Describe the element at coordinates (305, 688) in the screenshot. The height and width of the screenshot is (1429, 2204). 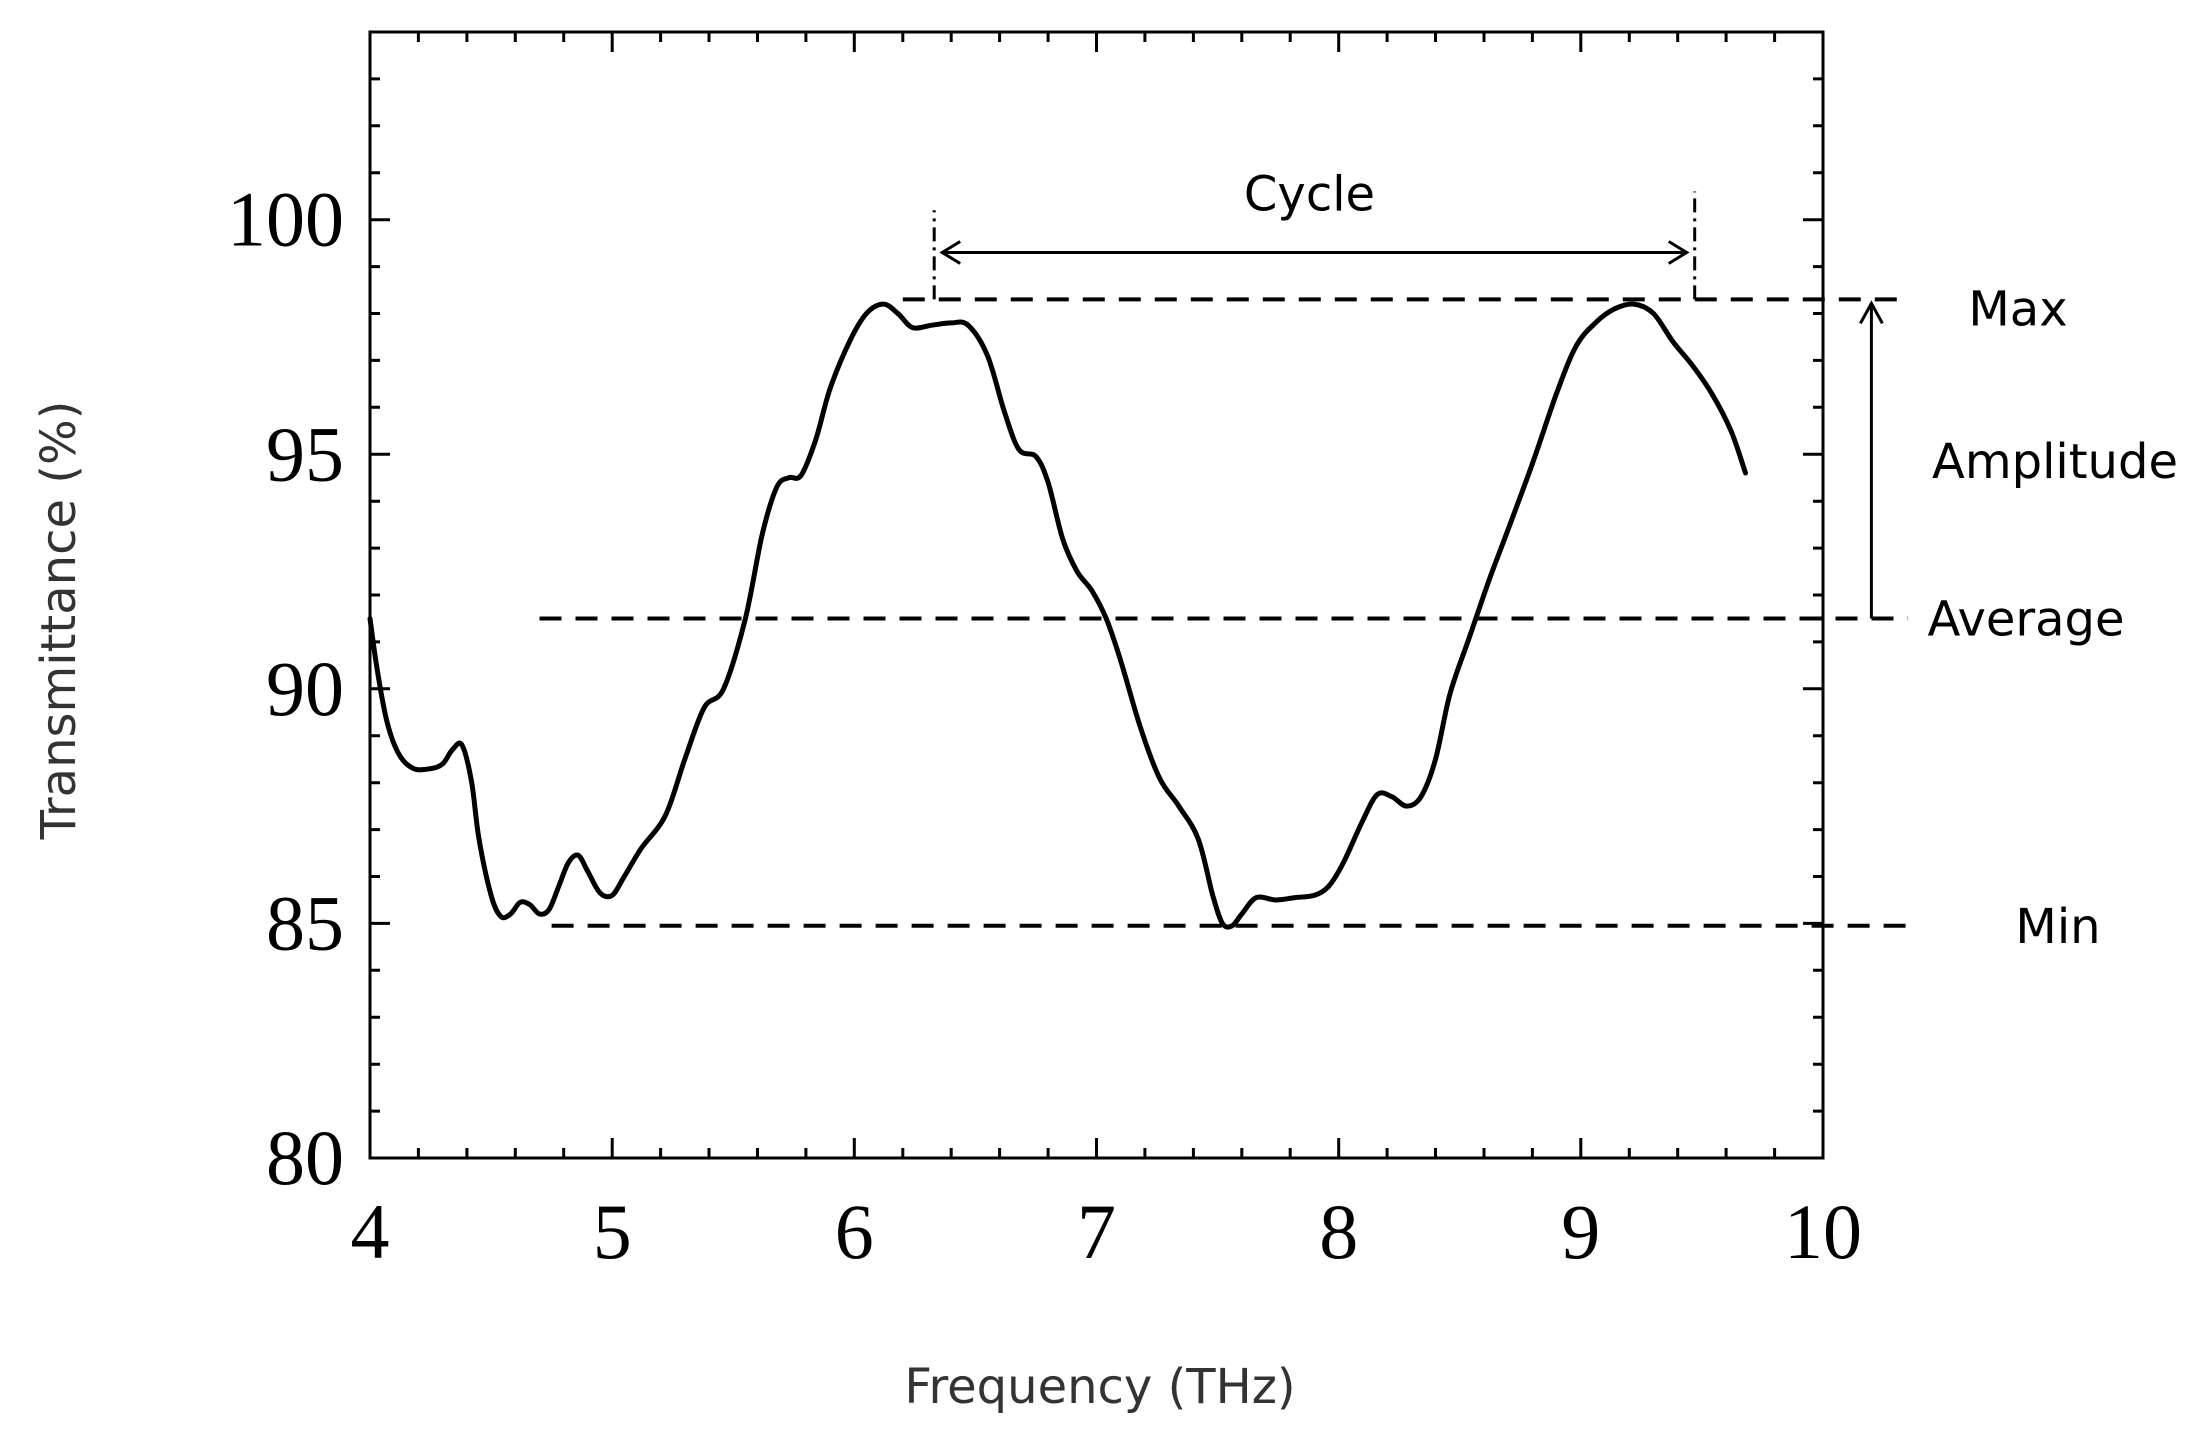
I see `y-tick-label: 90` at that location.